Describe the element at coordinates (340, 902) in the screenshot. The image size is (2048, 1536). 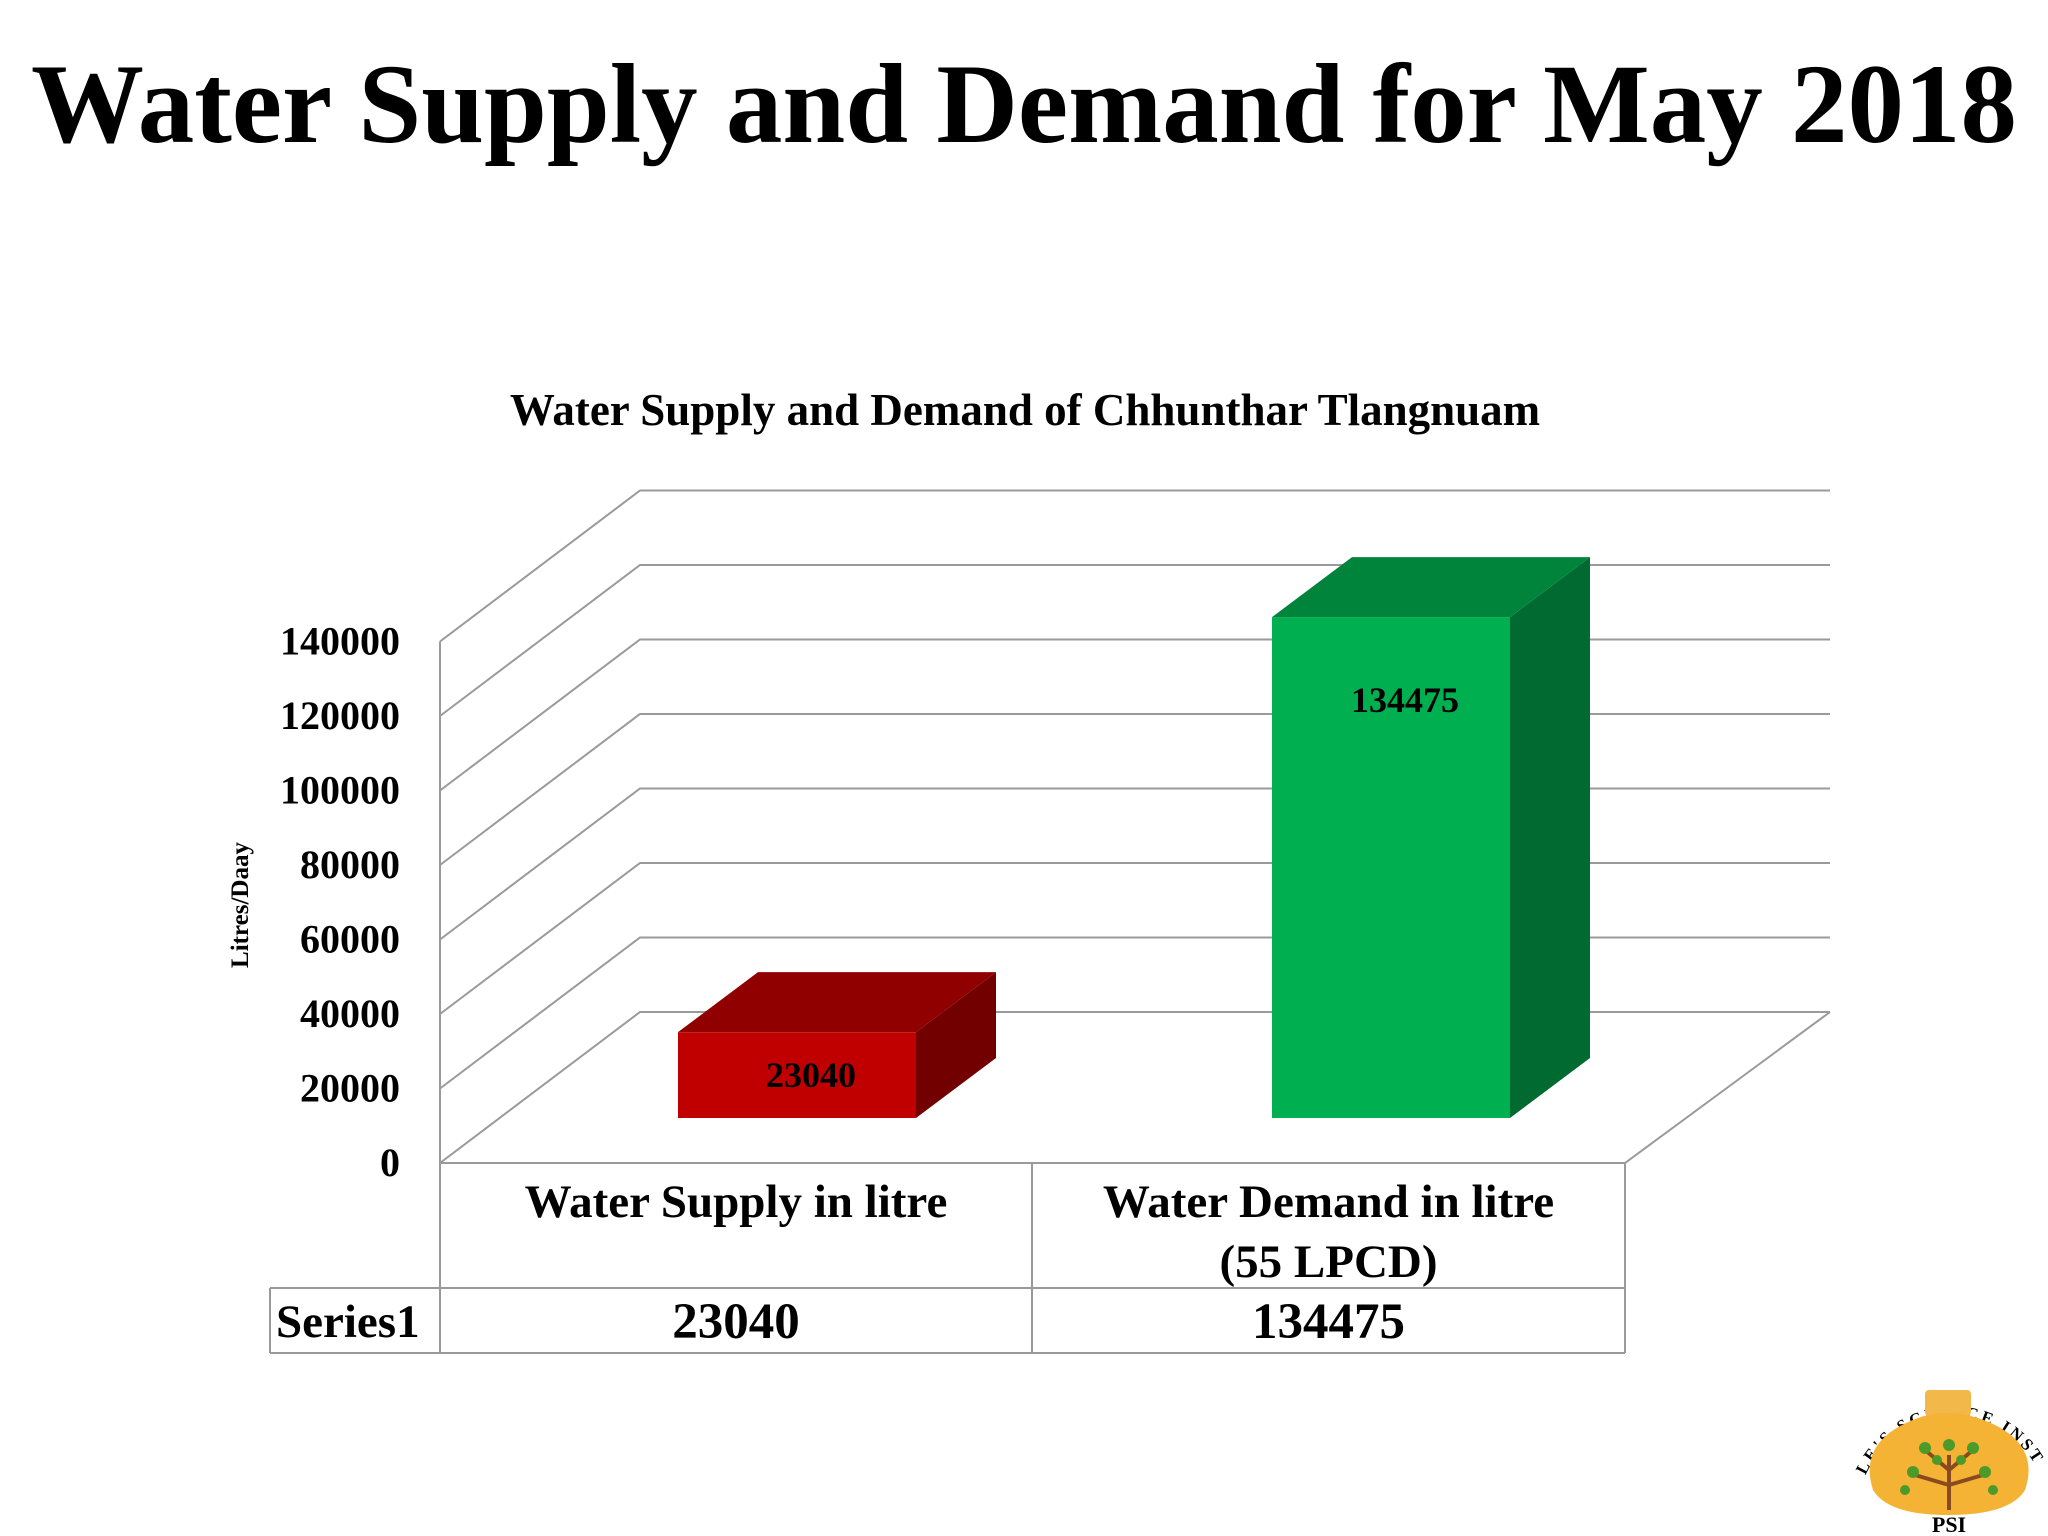
I see `y-axis-tick-labels: 0 20000 40000 60000 80000 100000 120000 140000` at that location.